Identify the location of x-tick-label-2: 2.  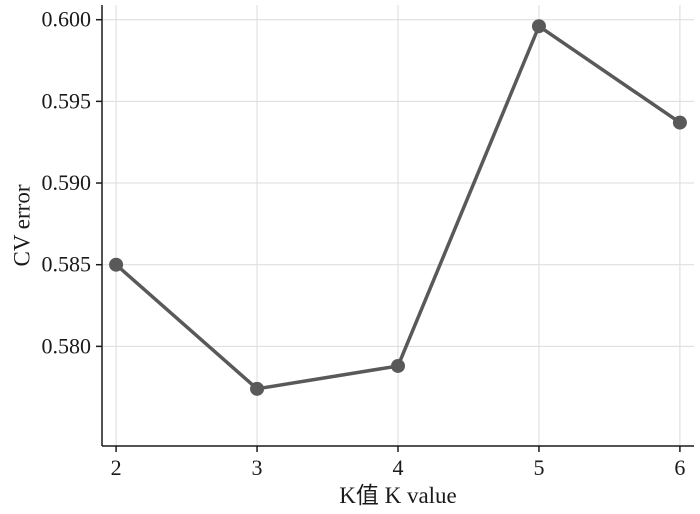
(116, 467).